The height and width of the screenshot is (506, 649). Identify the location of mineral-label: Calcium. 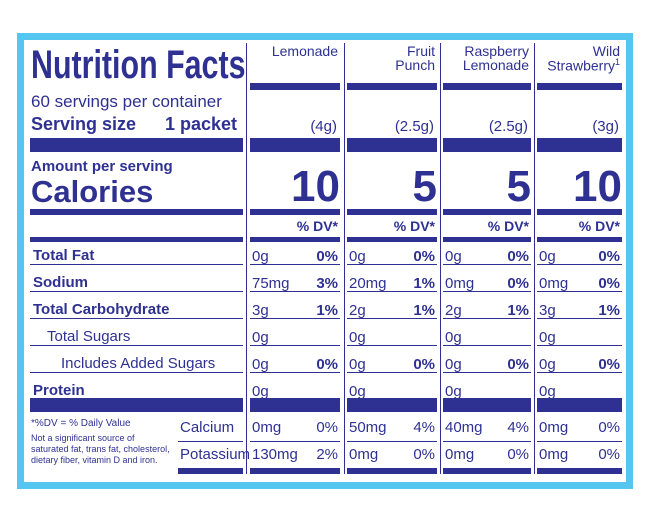
(207, 427).